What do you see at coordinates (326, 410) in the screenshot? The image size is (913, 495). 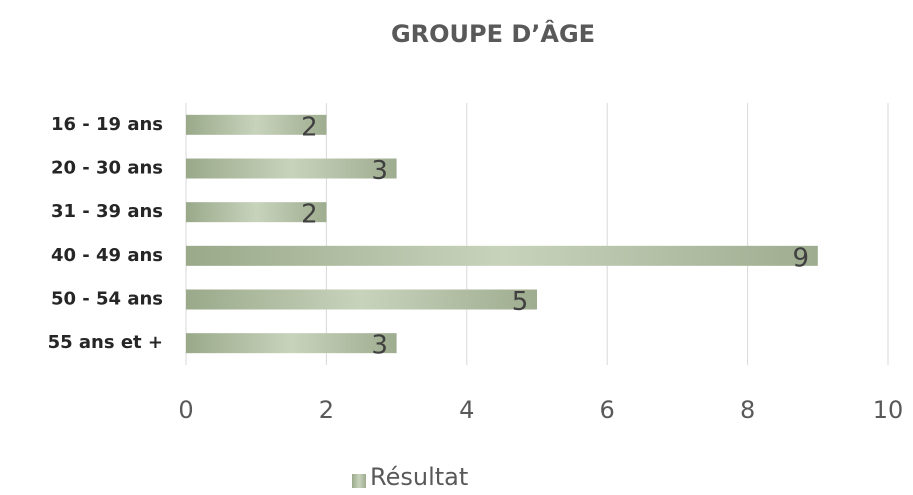 I see `x-tick-label: 2` at bounding box center [326, 410].